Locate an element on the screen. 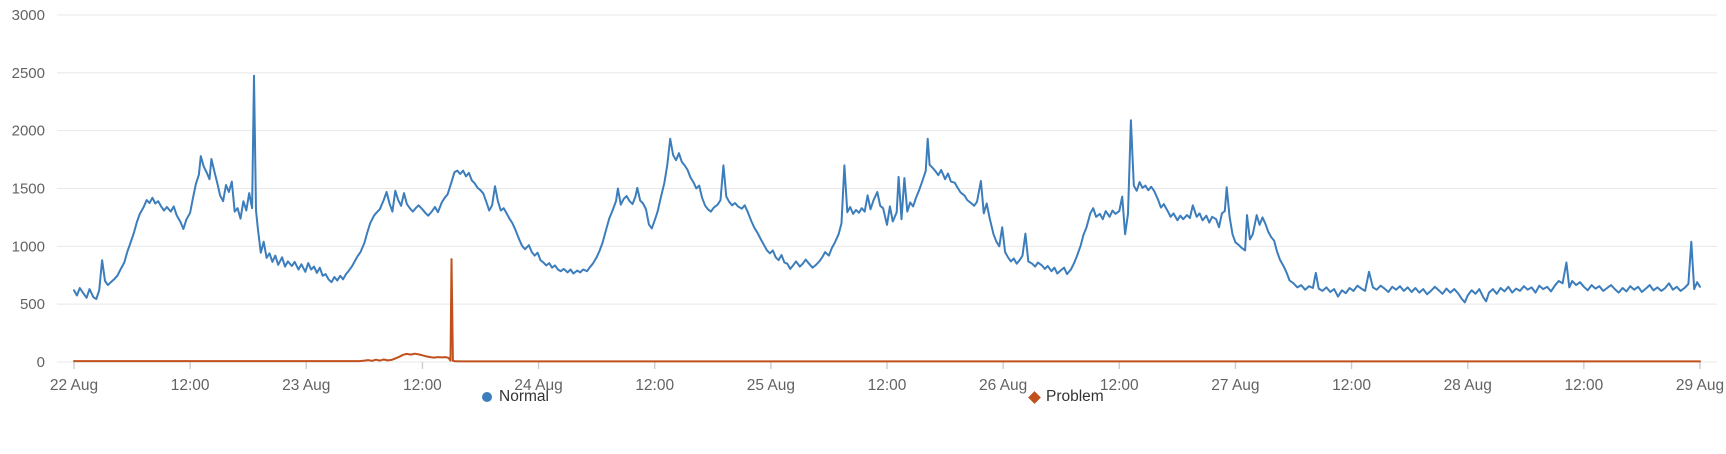  y-axis-label: 2500 is located at coordinates (28, 73).